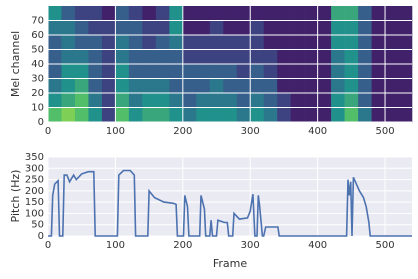 The image size is (418, 279). I want to click on y-axis-label: Mel channel, so click(15, 64).